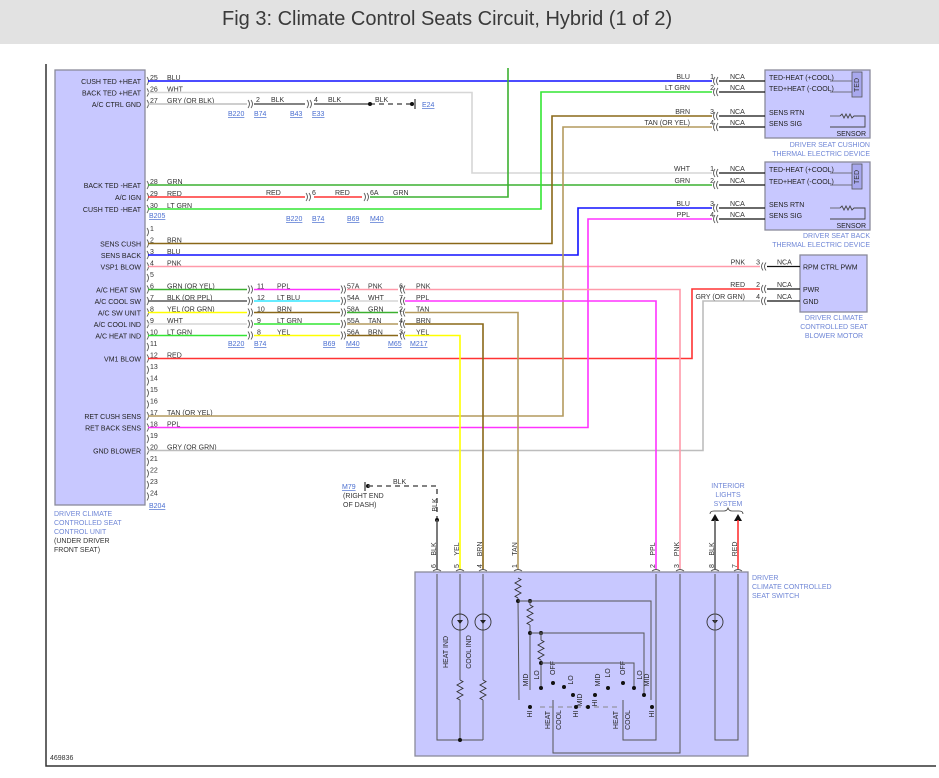 The width and height of the screenshot is (939, 778). Describe the element at coordinates (353, 298) in the screenshot. I see `splice-pin: 54A` at that location.